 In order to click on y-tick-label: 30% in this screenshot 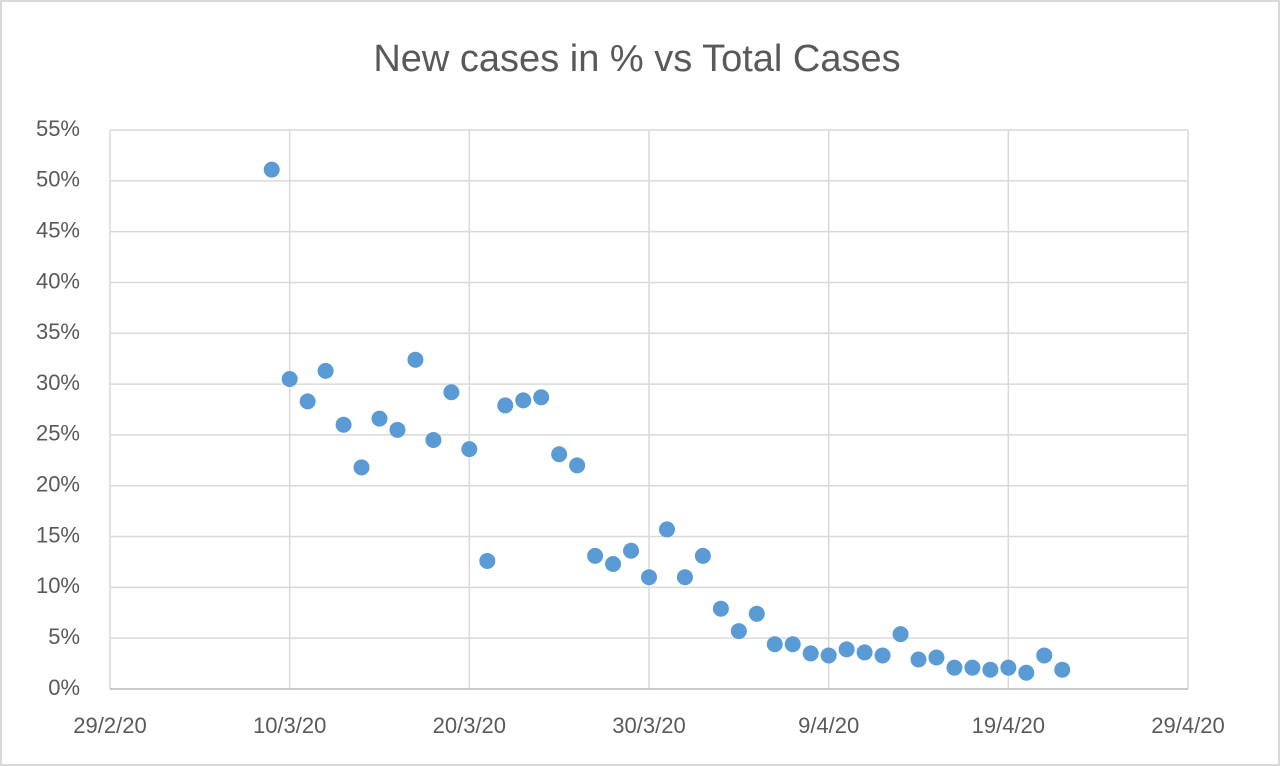, I will do `click(58, 382)`.